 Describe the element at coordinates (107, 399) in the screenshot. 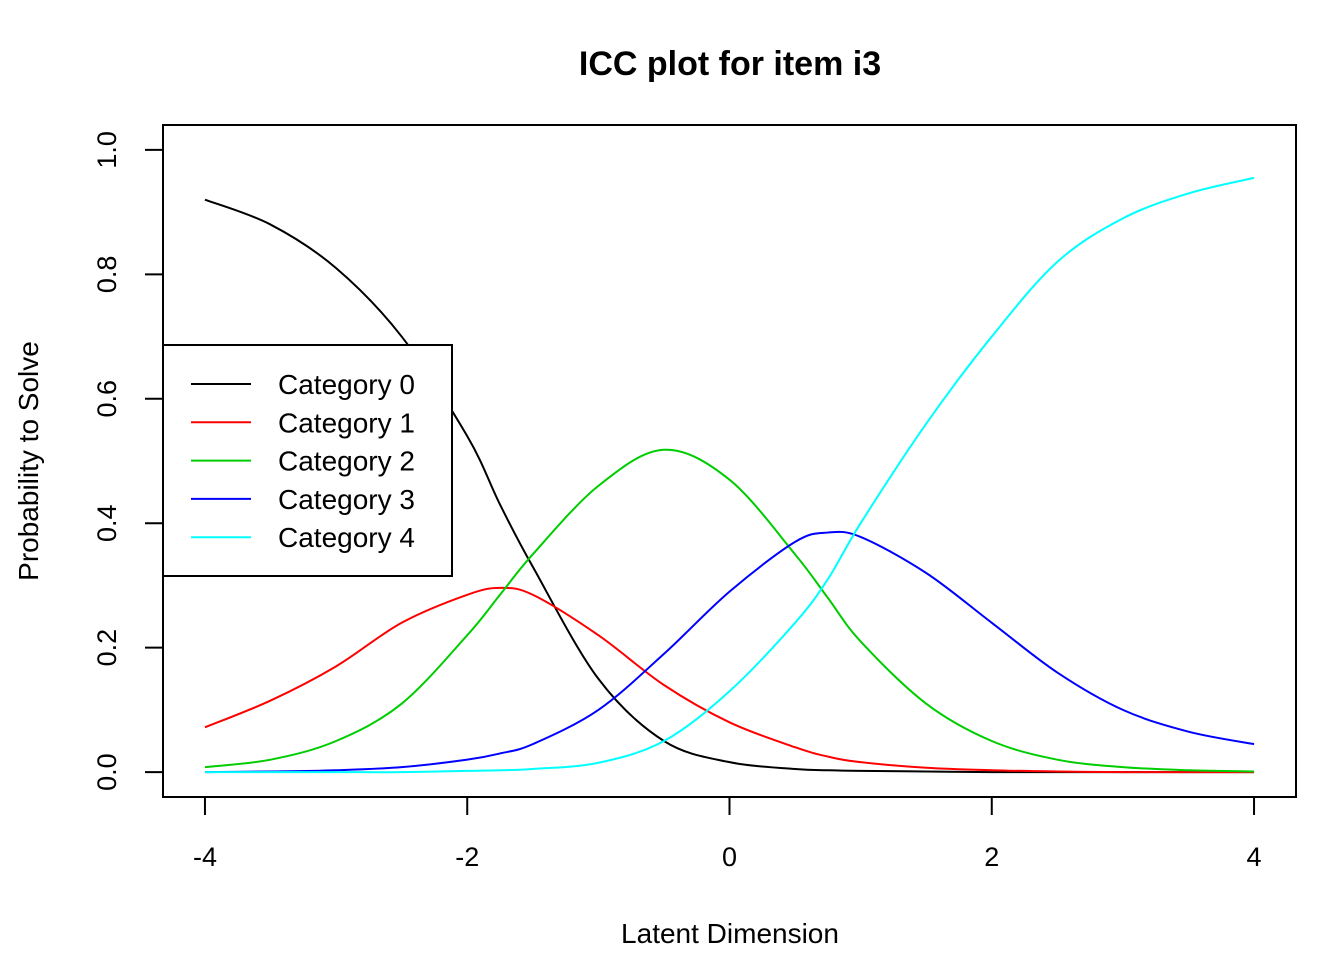

I see `y-tick-label: 0.6` at that location.